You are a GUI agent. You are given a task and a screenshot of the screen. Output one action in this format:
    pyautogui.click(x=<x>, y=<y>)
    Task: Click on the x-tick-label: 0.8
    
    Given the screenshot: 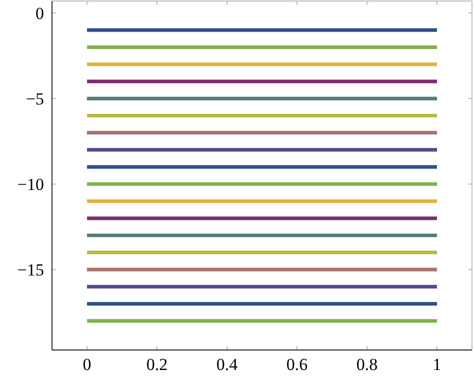 What is the action you would take?
    pyautogui.click(x=367, y=364)
    